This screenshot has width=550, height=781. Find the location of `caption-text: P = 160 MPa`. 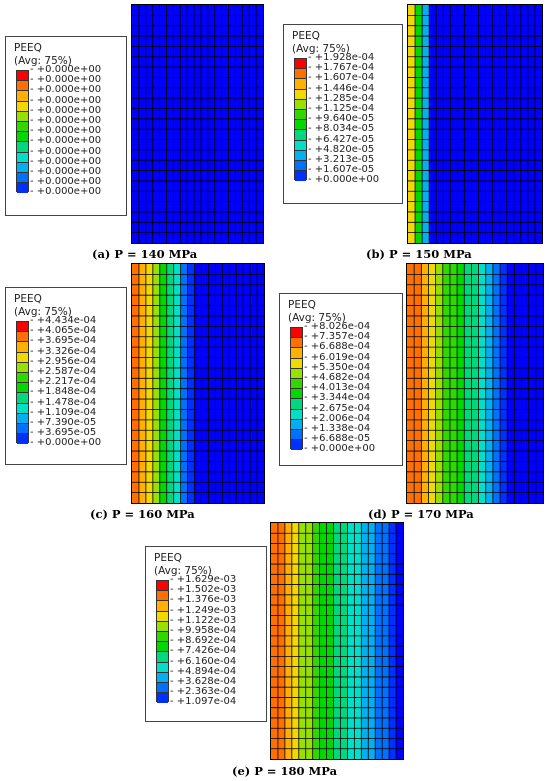

caption-text: P = 160 MPa is located at coordinates (151, 514).